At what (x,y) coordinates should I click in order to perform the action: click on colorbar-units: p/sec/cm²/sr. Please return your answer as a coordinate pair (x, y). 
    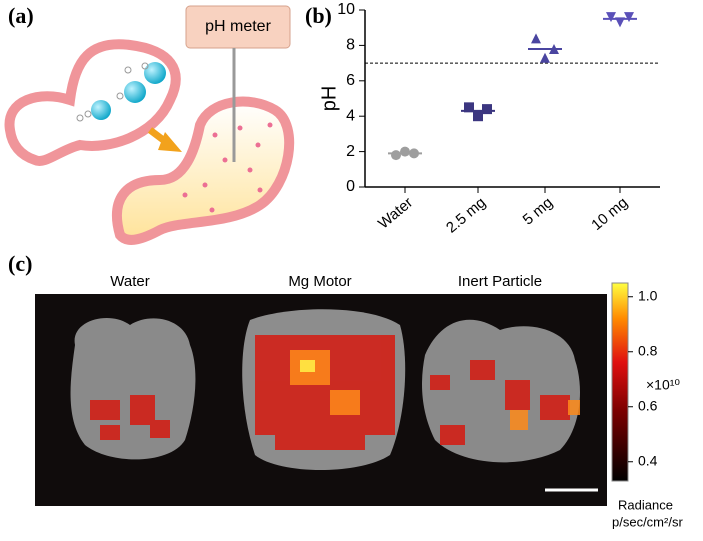
    Looking at the image, I should click on (647, 521).